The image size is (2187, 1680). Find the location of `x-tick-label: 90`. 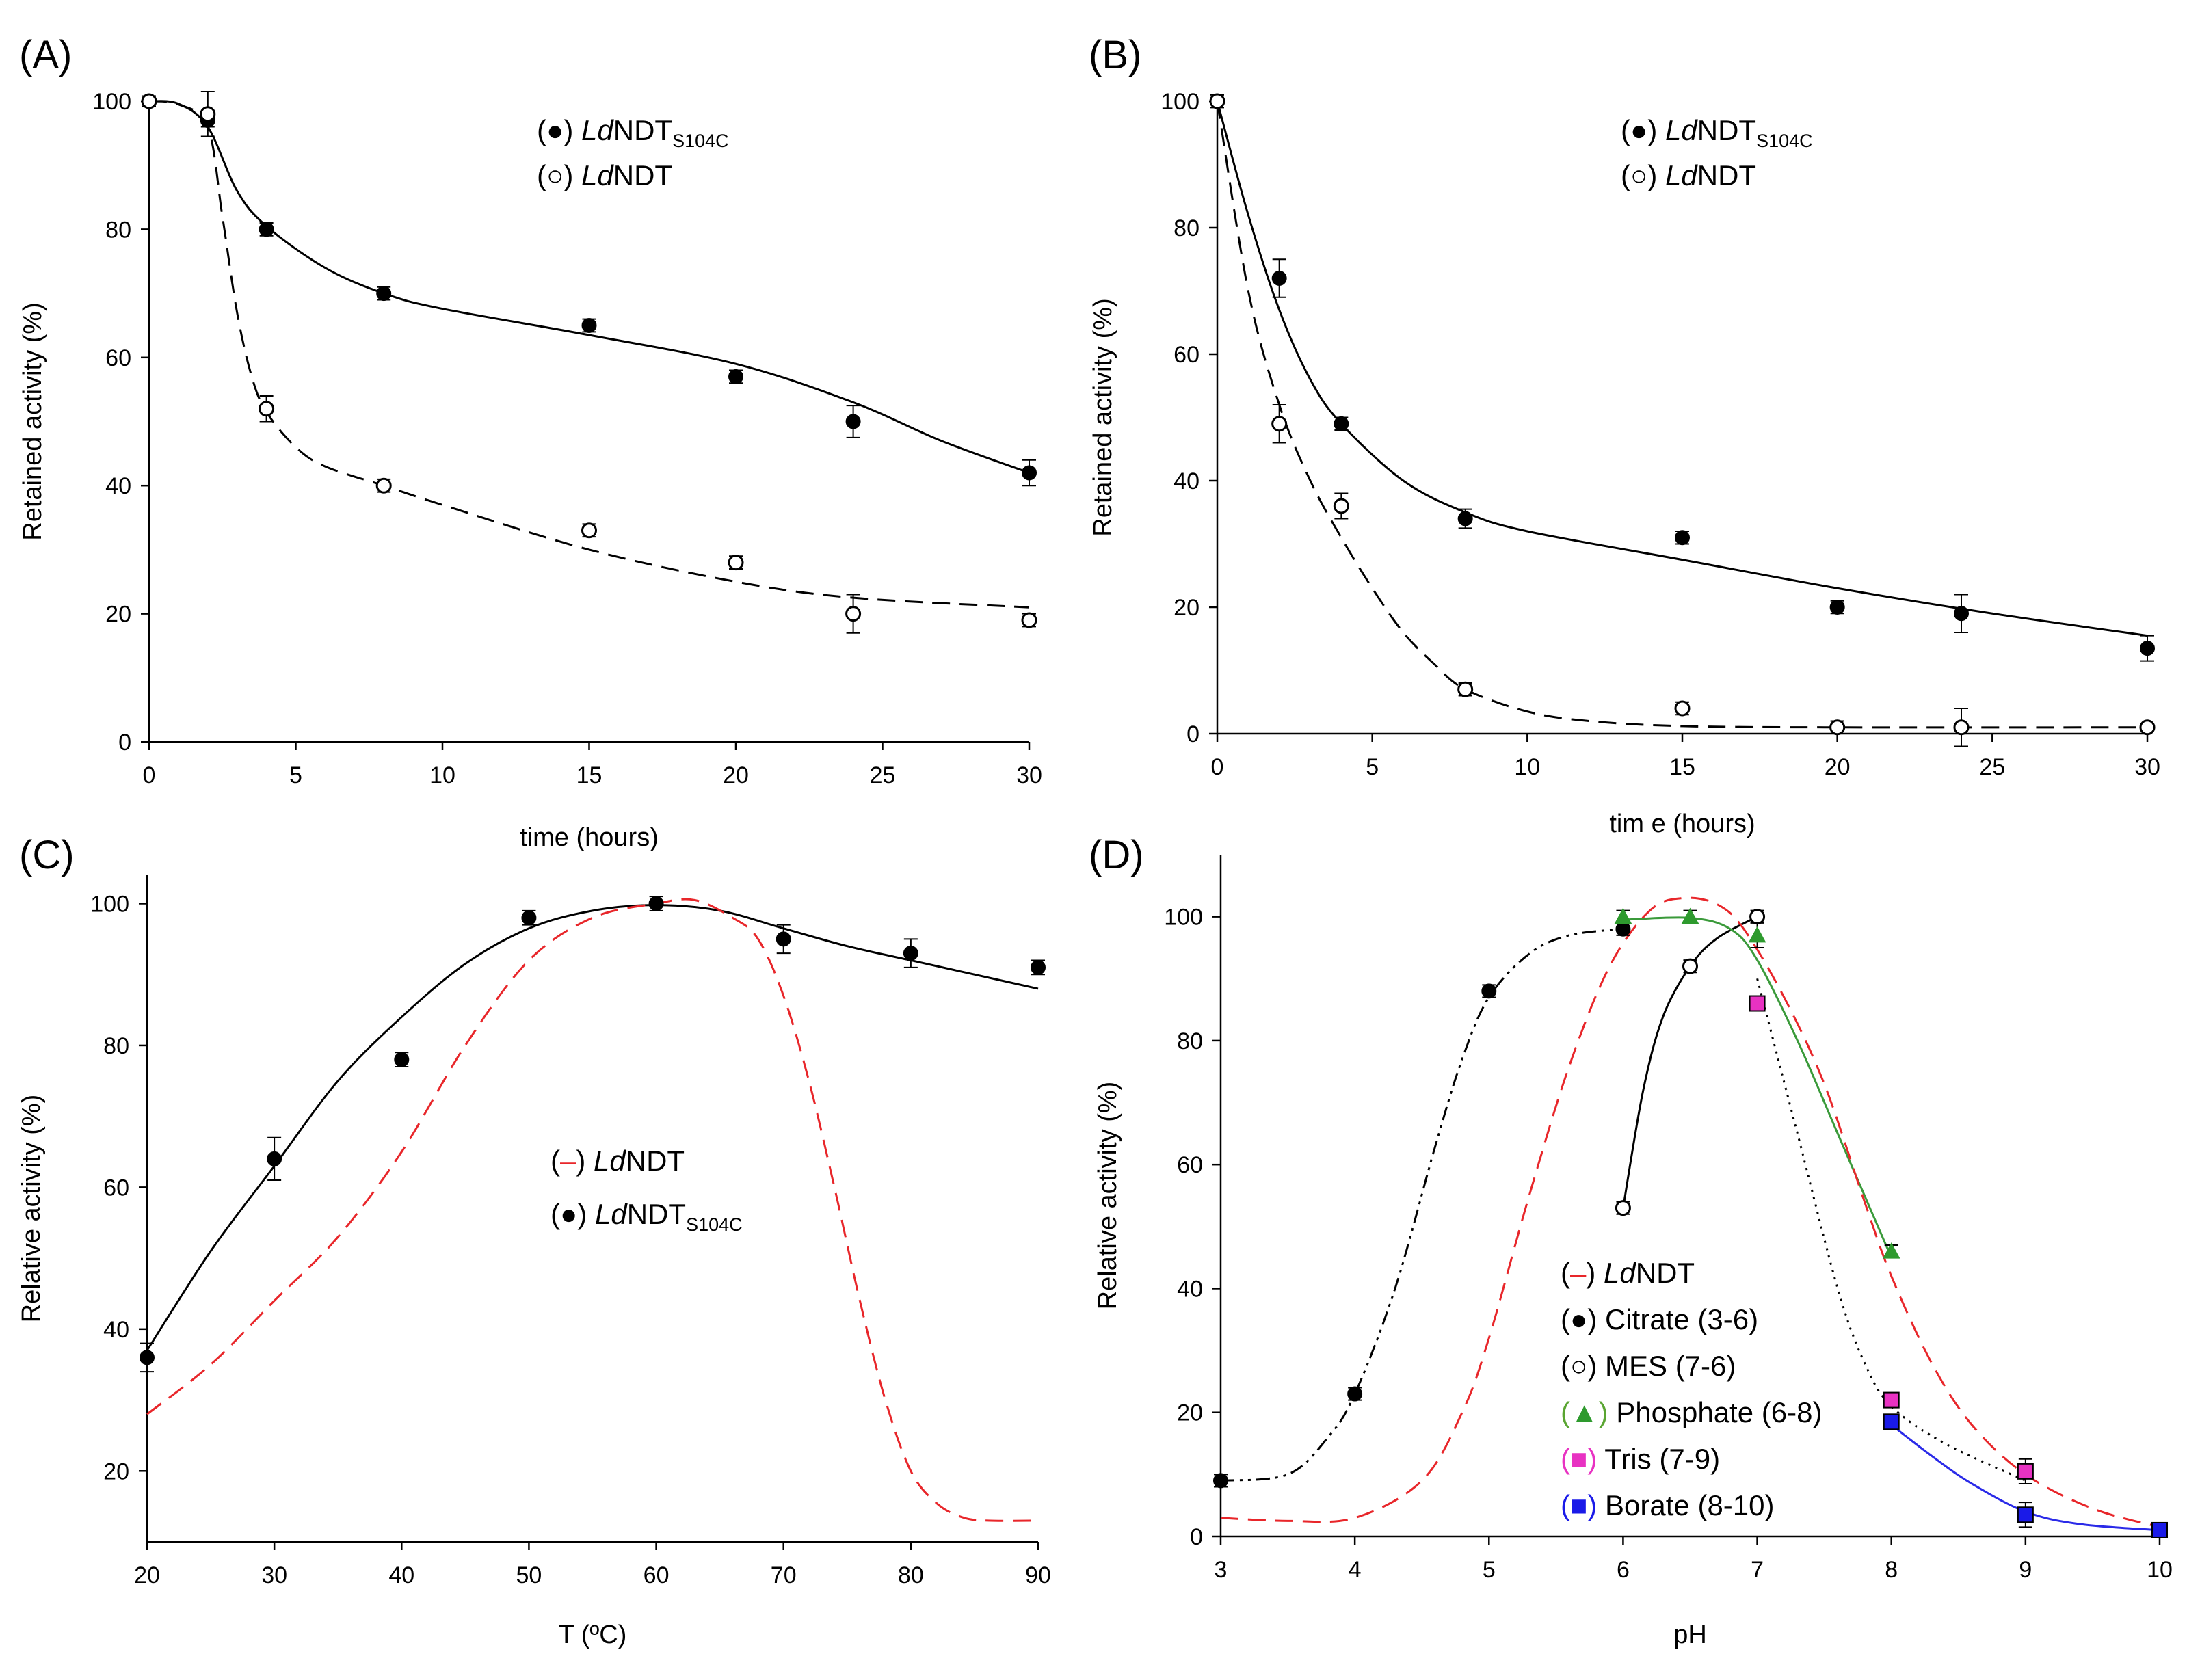

x-tick-label: 90 is located at coordinates (1038, 1575).